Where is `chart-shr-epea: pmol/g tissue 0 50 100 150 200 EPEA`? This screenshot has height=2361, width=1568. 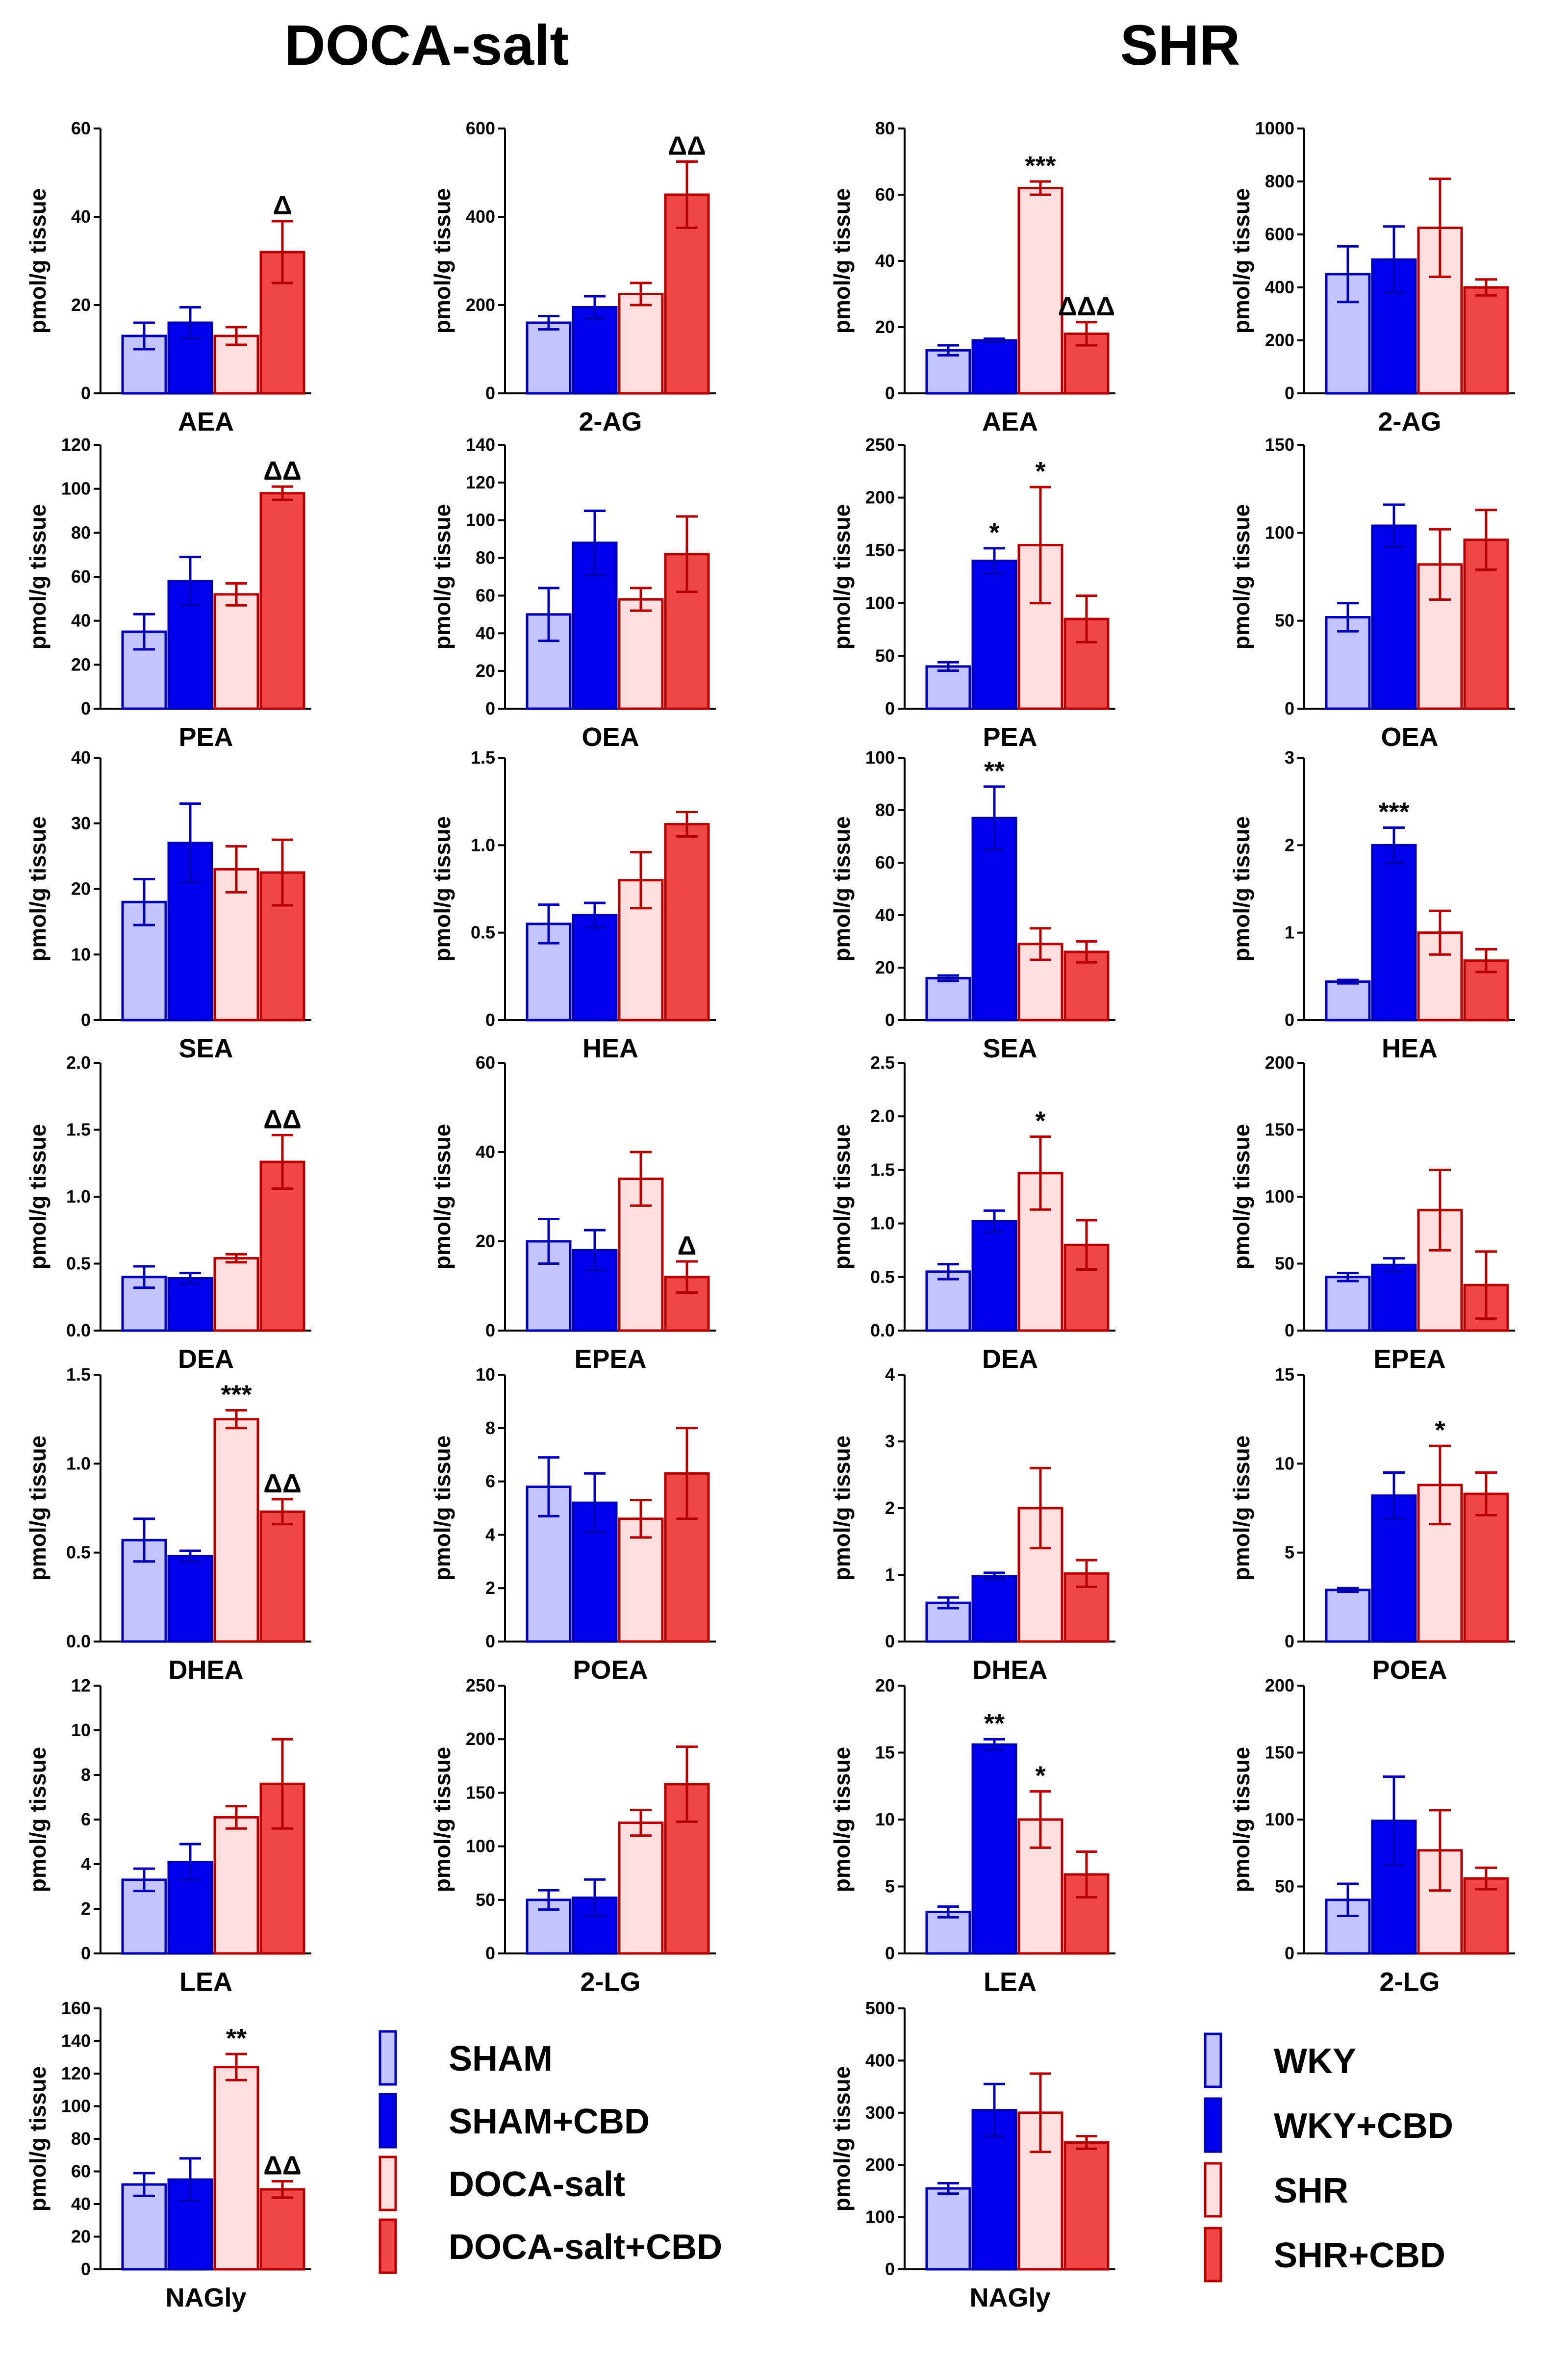
chart-shr-epea: pmol/g tissue 0 50 100 150 200 EPEA is located at coordinates (1372, 1213).